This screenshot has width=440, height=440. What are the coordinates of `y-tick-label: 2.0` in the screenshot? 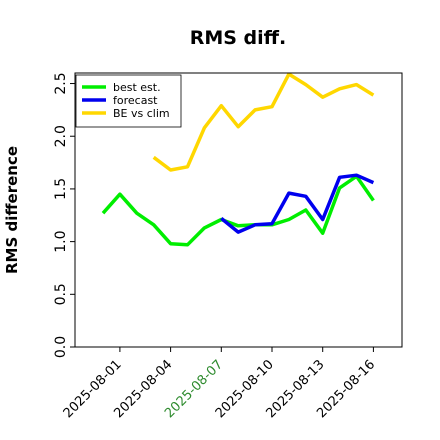 It's located at (61, 136).